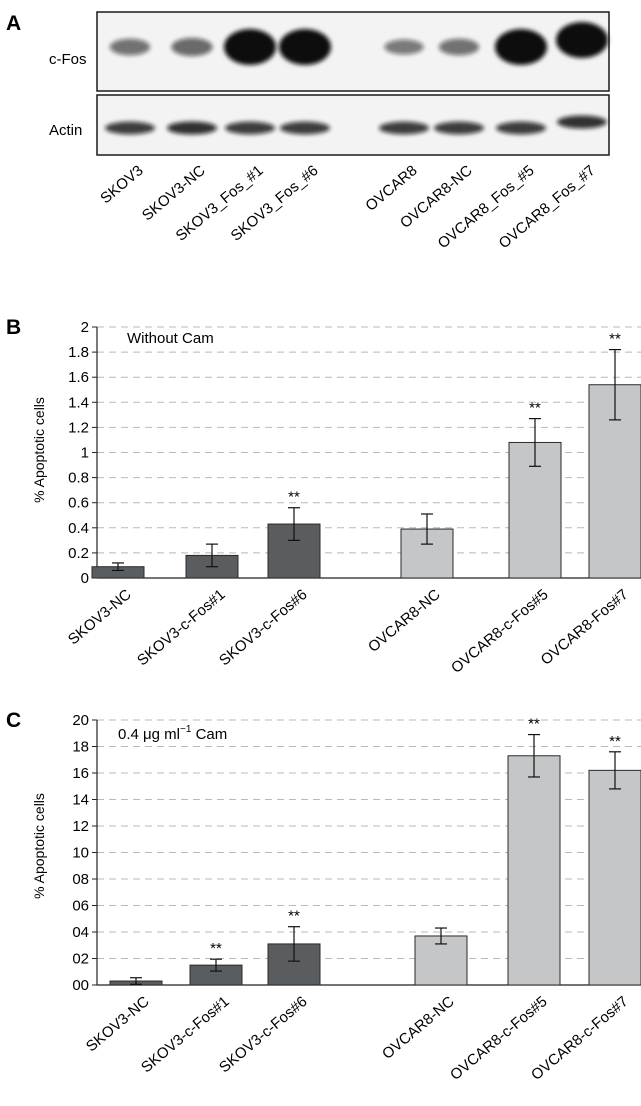 Image resolution: width=641 pixels, height=1106 pixels. What do you see at coordinates (80, 879) in the screenshot?
I see `y-tick-label: 08` at bounding box center [80, 879].